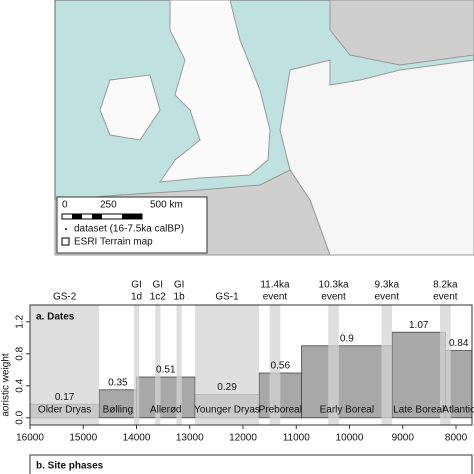 The width and height of the screenshot is (474, 474). What do you see at coordinates (65, 397) in the screenshot?
I see `value-label: 0.17` at bounding box center [65, 397].